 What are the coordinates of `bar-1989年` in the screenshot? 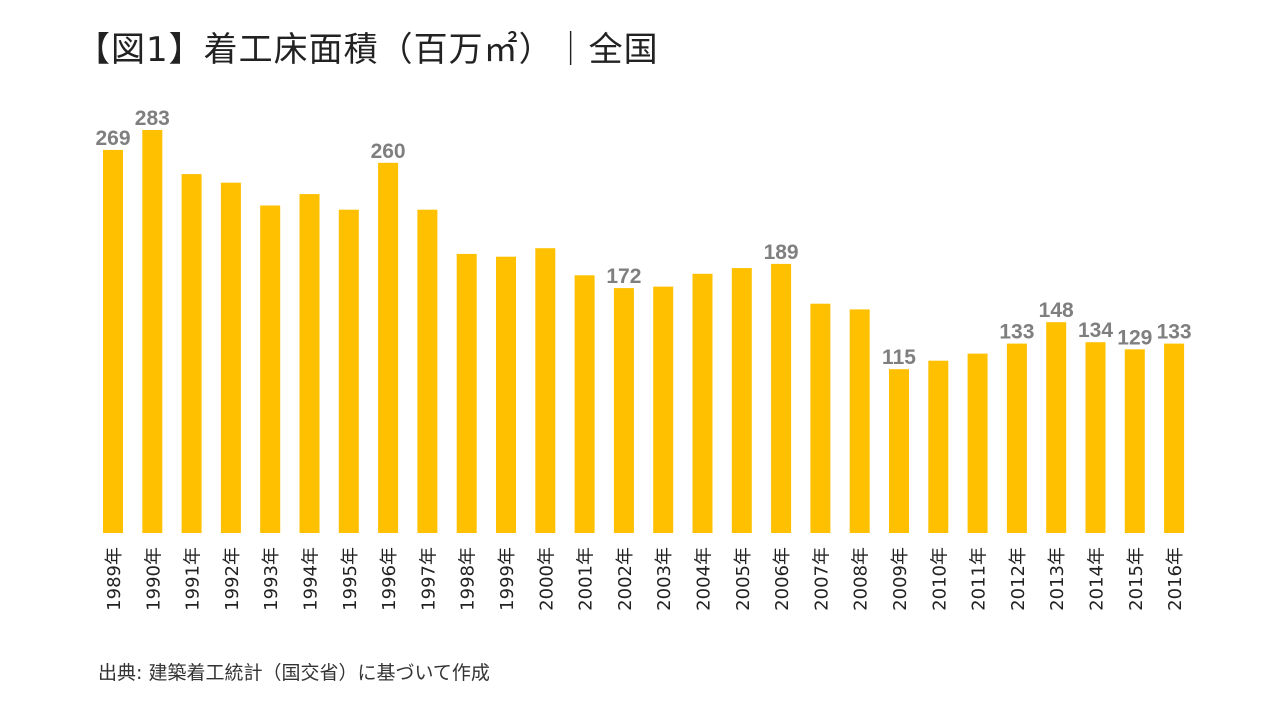 It's located at (113, 341).